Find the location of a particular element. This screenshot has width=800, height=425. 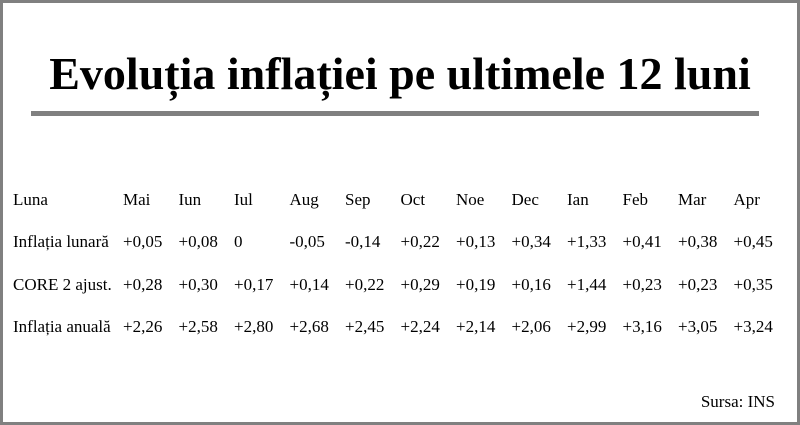

table-cell: +2,68 is located at coordinates (309, 326).